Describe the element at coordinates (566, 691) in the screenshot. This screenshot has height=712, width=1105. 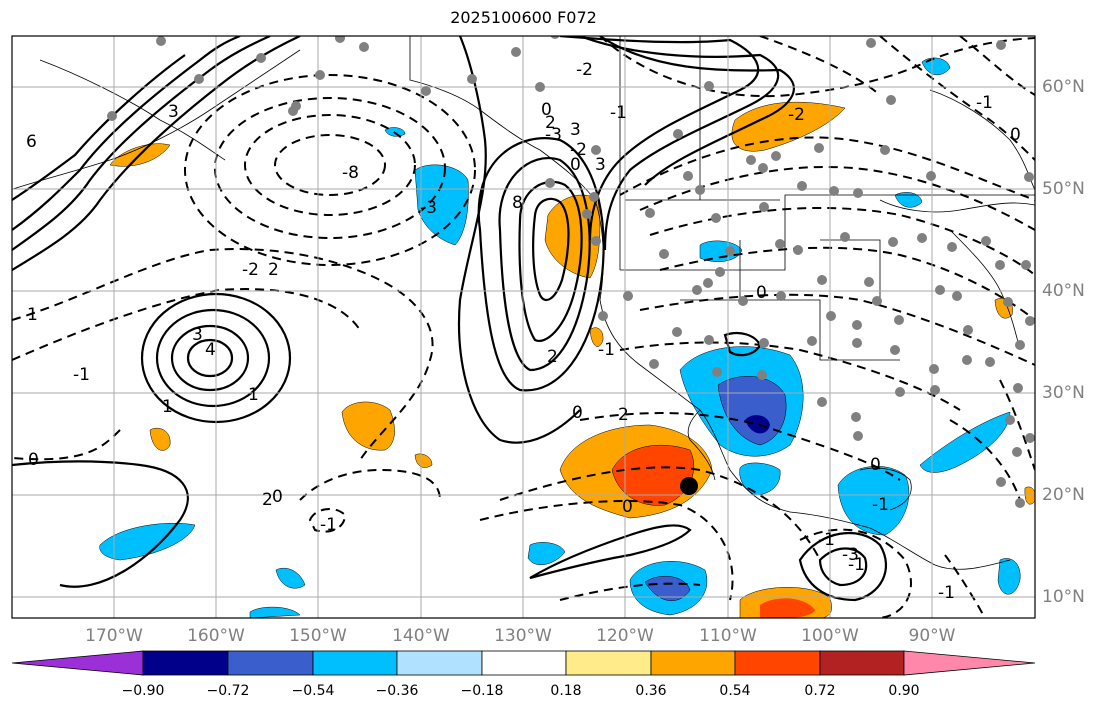
I see `colorbar-tick: 0.18` at that location.